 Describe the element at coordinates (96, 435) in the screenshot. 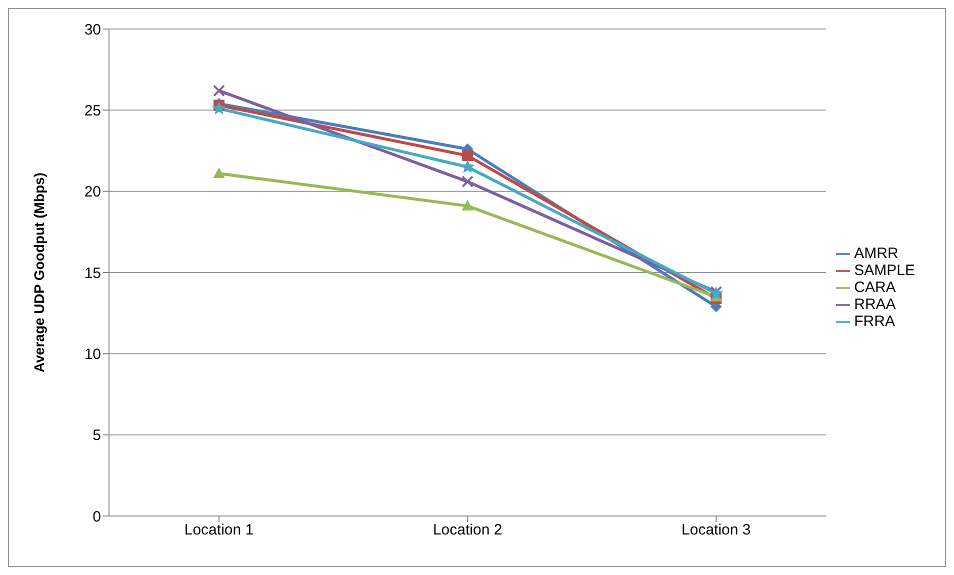

I see `y-tick-label: 5` at that location.